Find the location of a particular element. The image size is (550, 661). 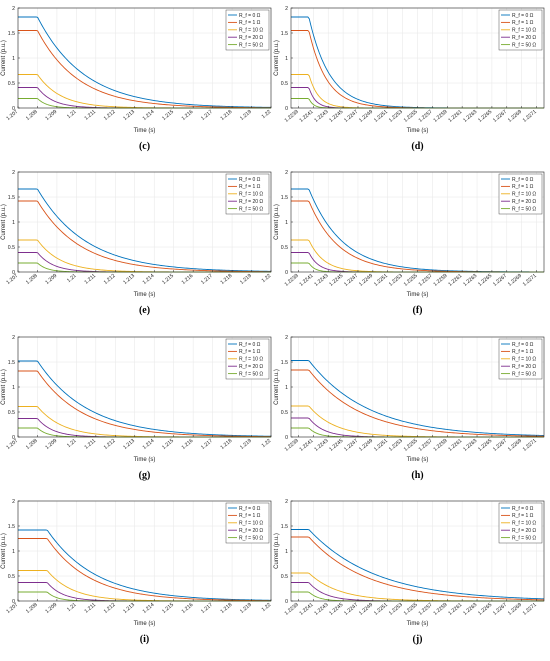

x-tick-label: 1.2259 is located at coordinates (441, 609).